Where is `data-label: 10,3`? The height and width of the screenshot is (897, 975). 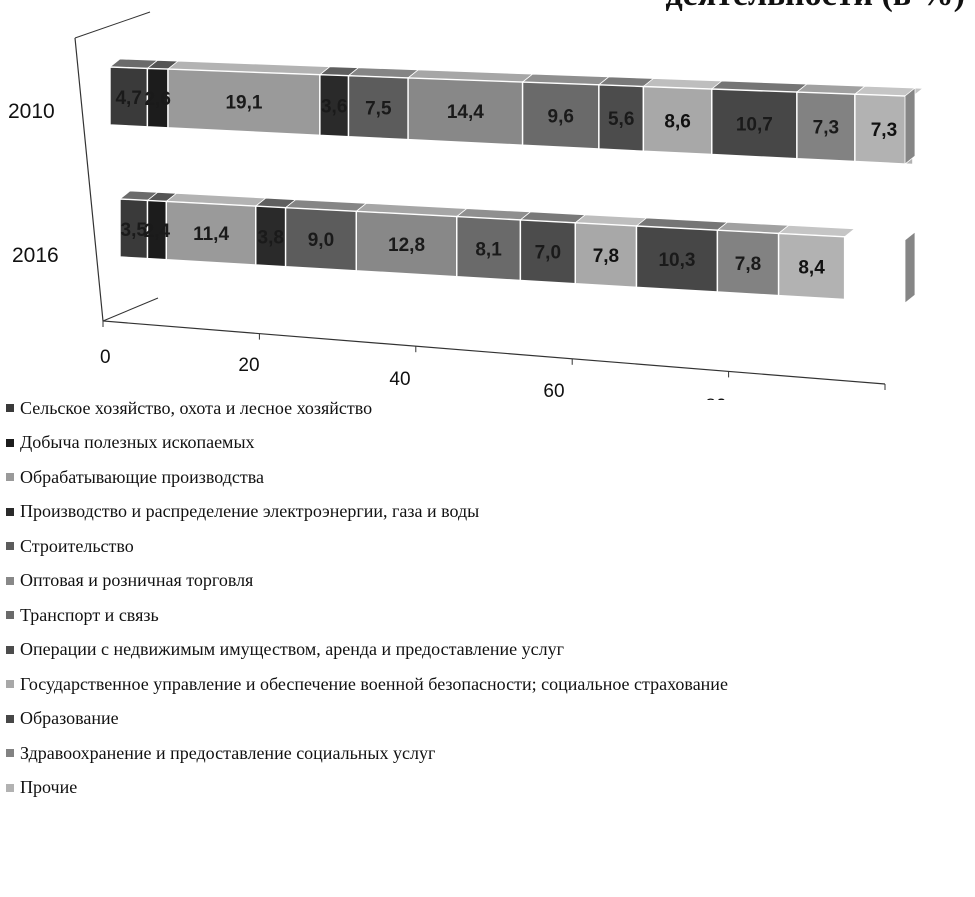
data-label: 10,3 is located at coordinates (676, 260).